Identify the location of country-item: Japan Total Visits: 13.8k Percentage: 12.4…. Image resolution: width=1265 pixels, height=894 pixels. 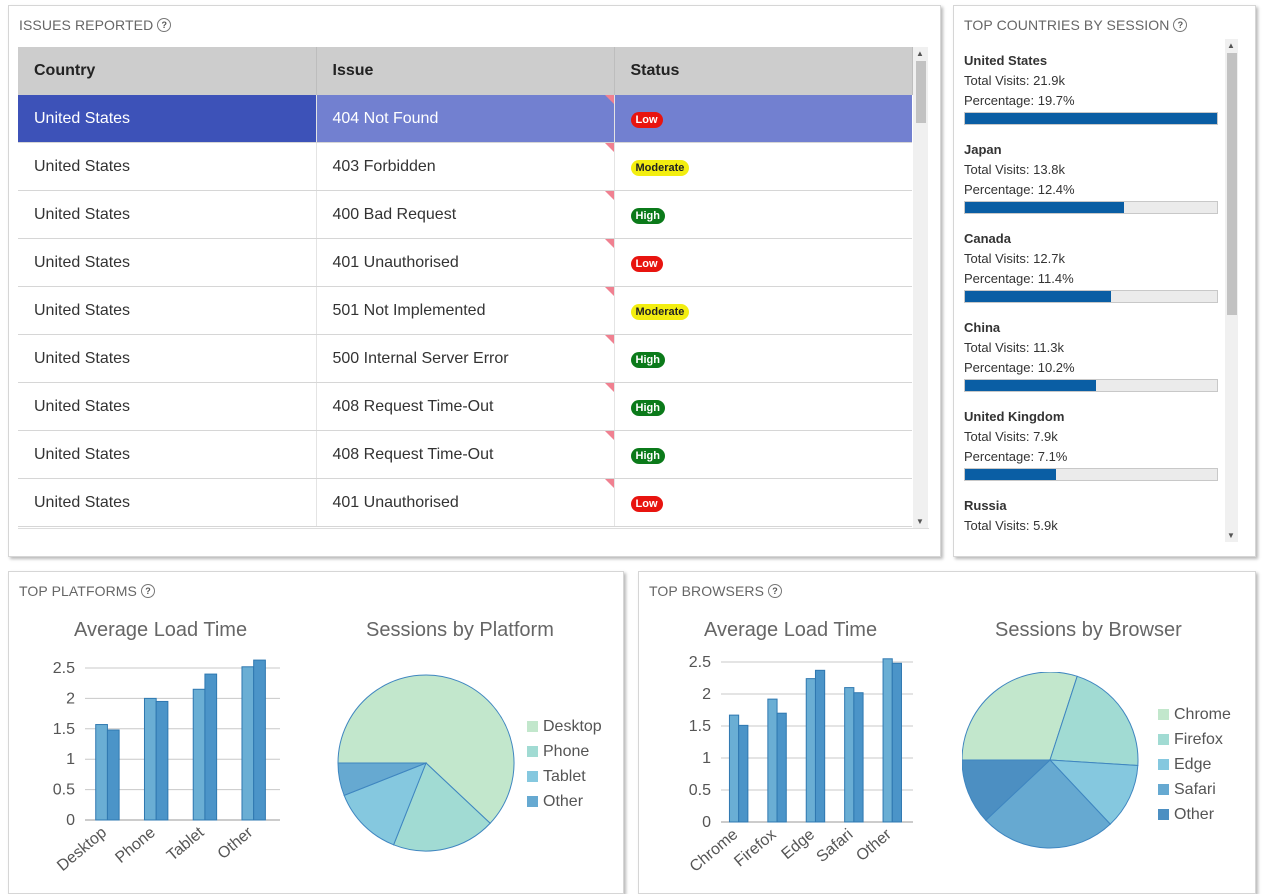
(1091, 177).